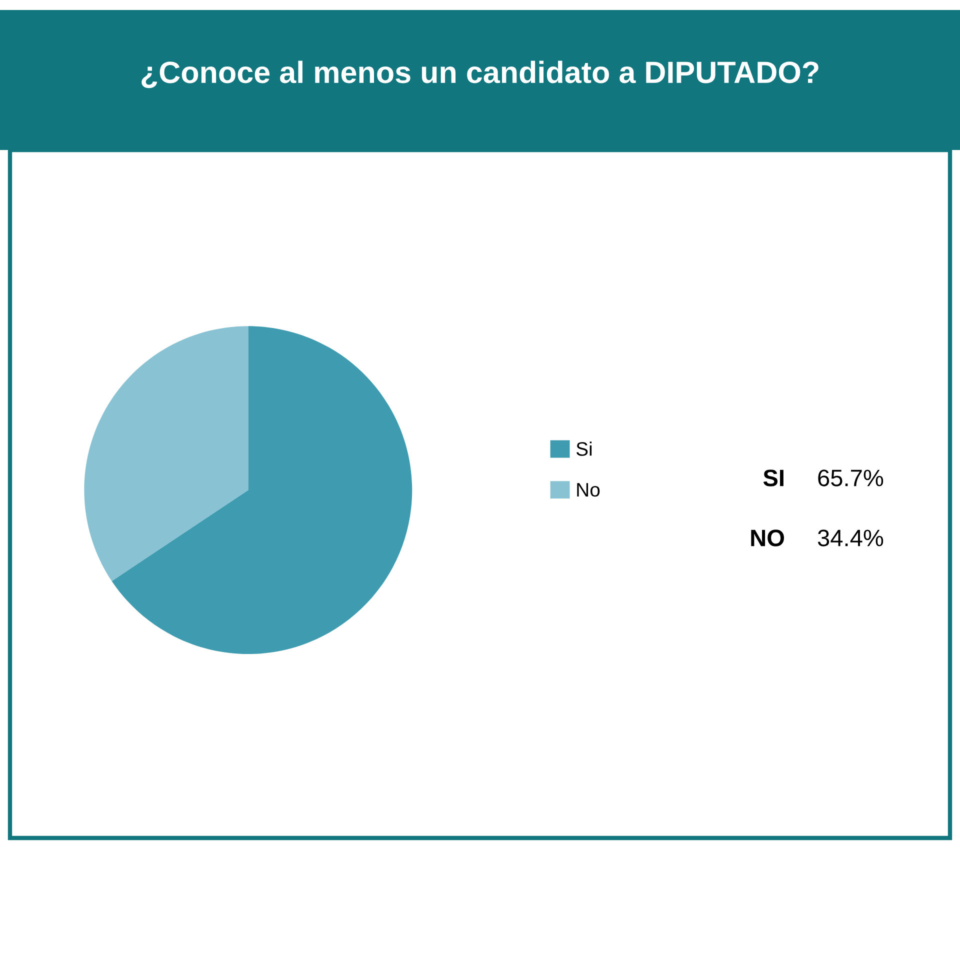 This screenshot has height=960, width=960. I want to click on chart-title: ¿Conoce al menos un candidato a DIPUTADO?, so click(480, 74).